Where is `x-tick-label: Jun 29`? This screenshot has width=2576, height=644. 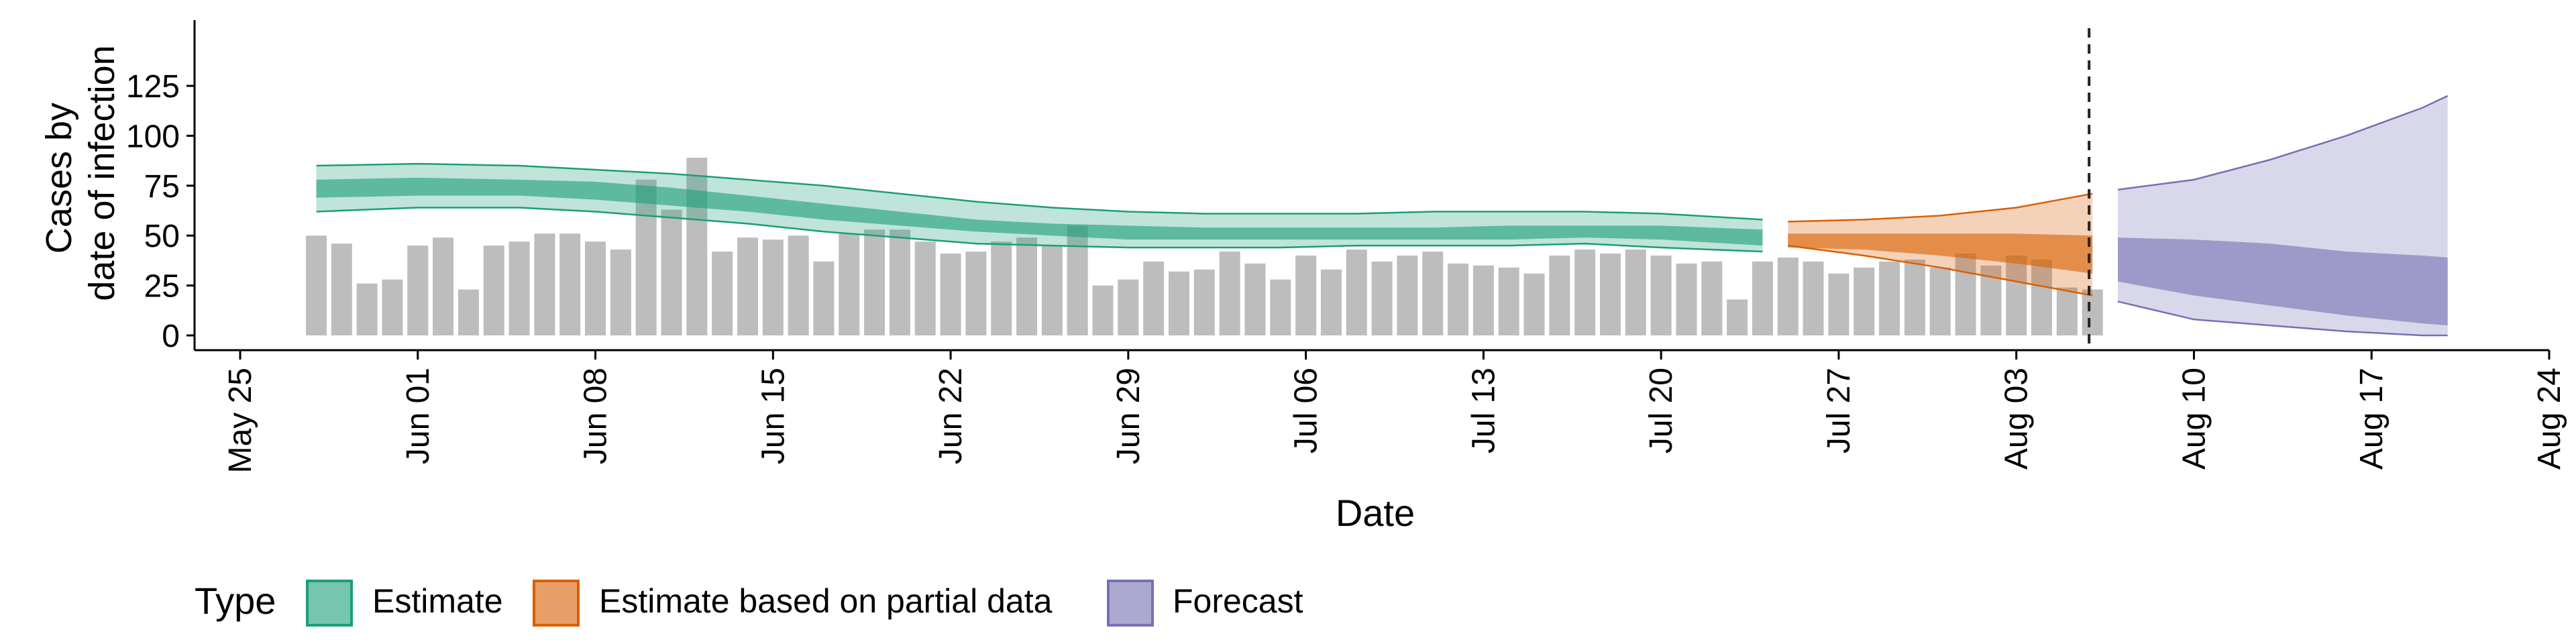 x-tick-label: Jun 29 is located at coordinates (1128, 416).